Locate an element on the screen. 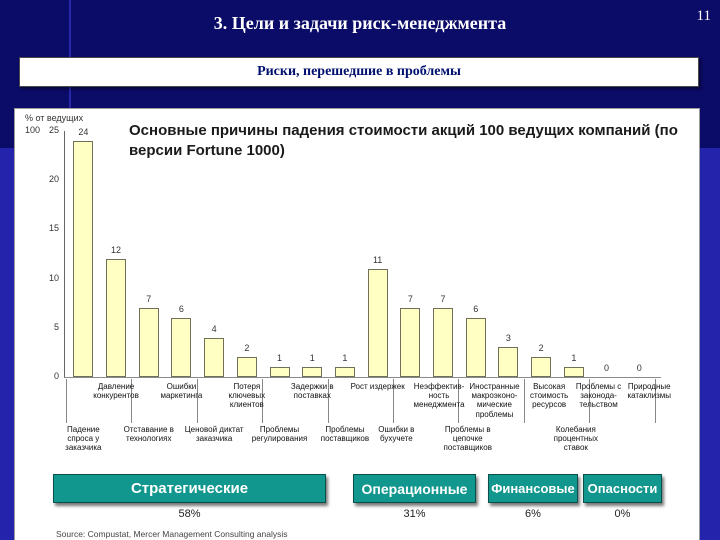 This screenshot has width=720, height=540. bar-value-label: 4 is located at coordinates (214, 328).